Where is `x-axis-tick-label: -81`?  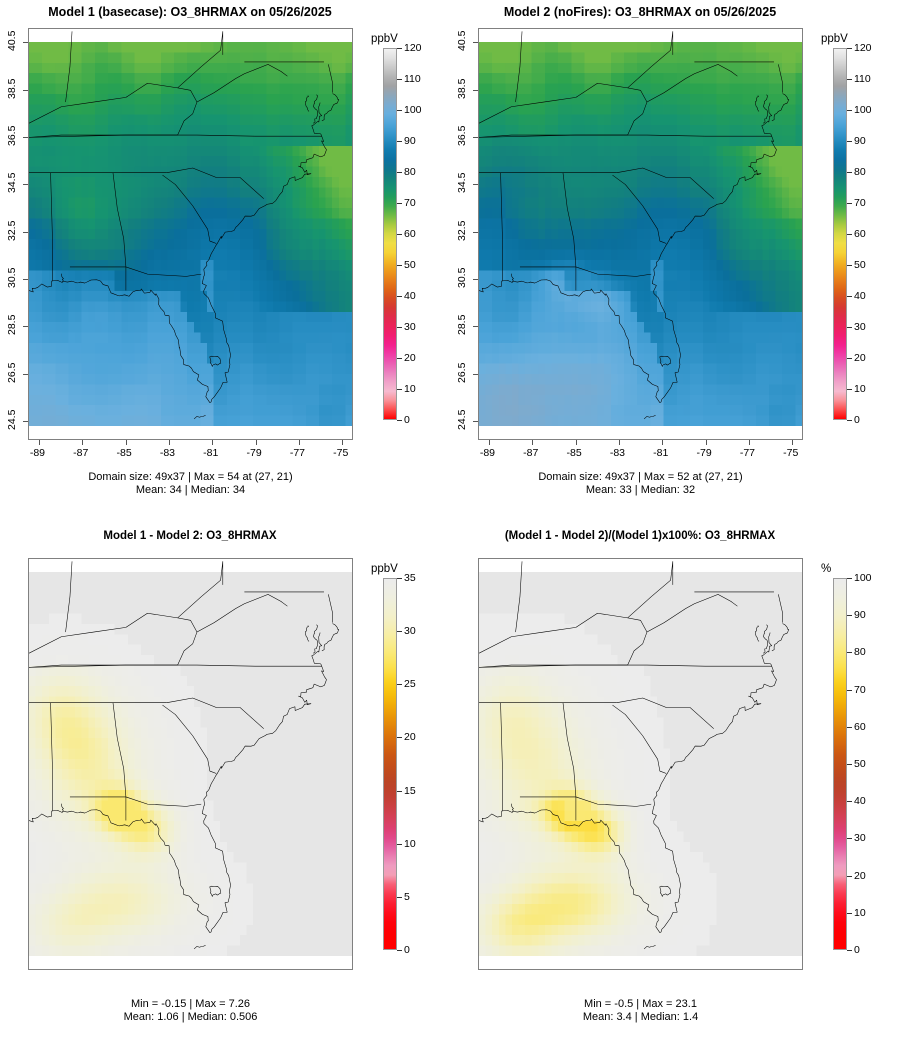 x-axis-tick-label: -81 is located at coordinates (211, 453).